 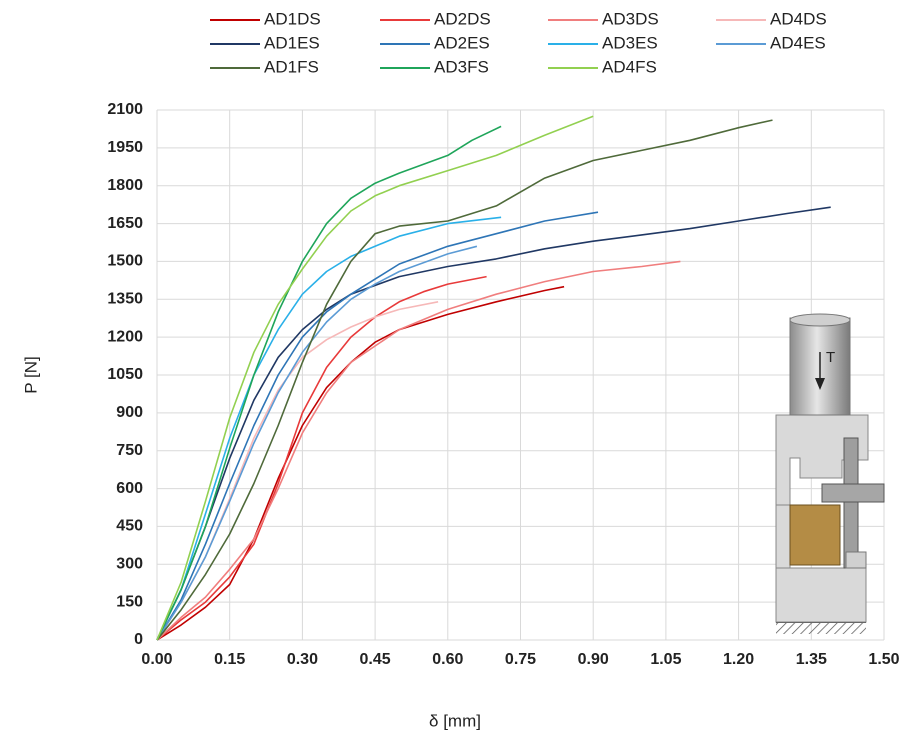 What do you see at coordinates (811, 659) in the screenshot?
I see `x-tick-label: 1.35` at bounding box center [811, 659].